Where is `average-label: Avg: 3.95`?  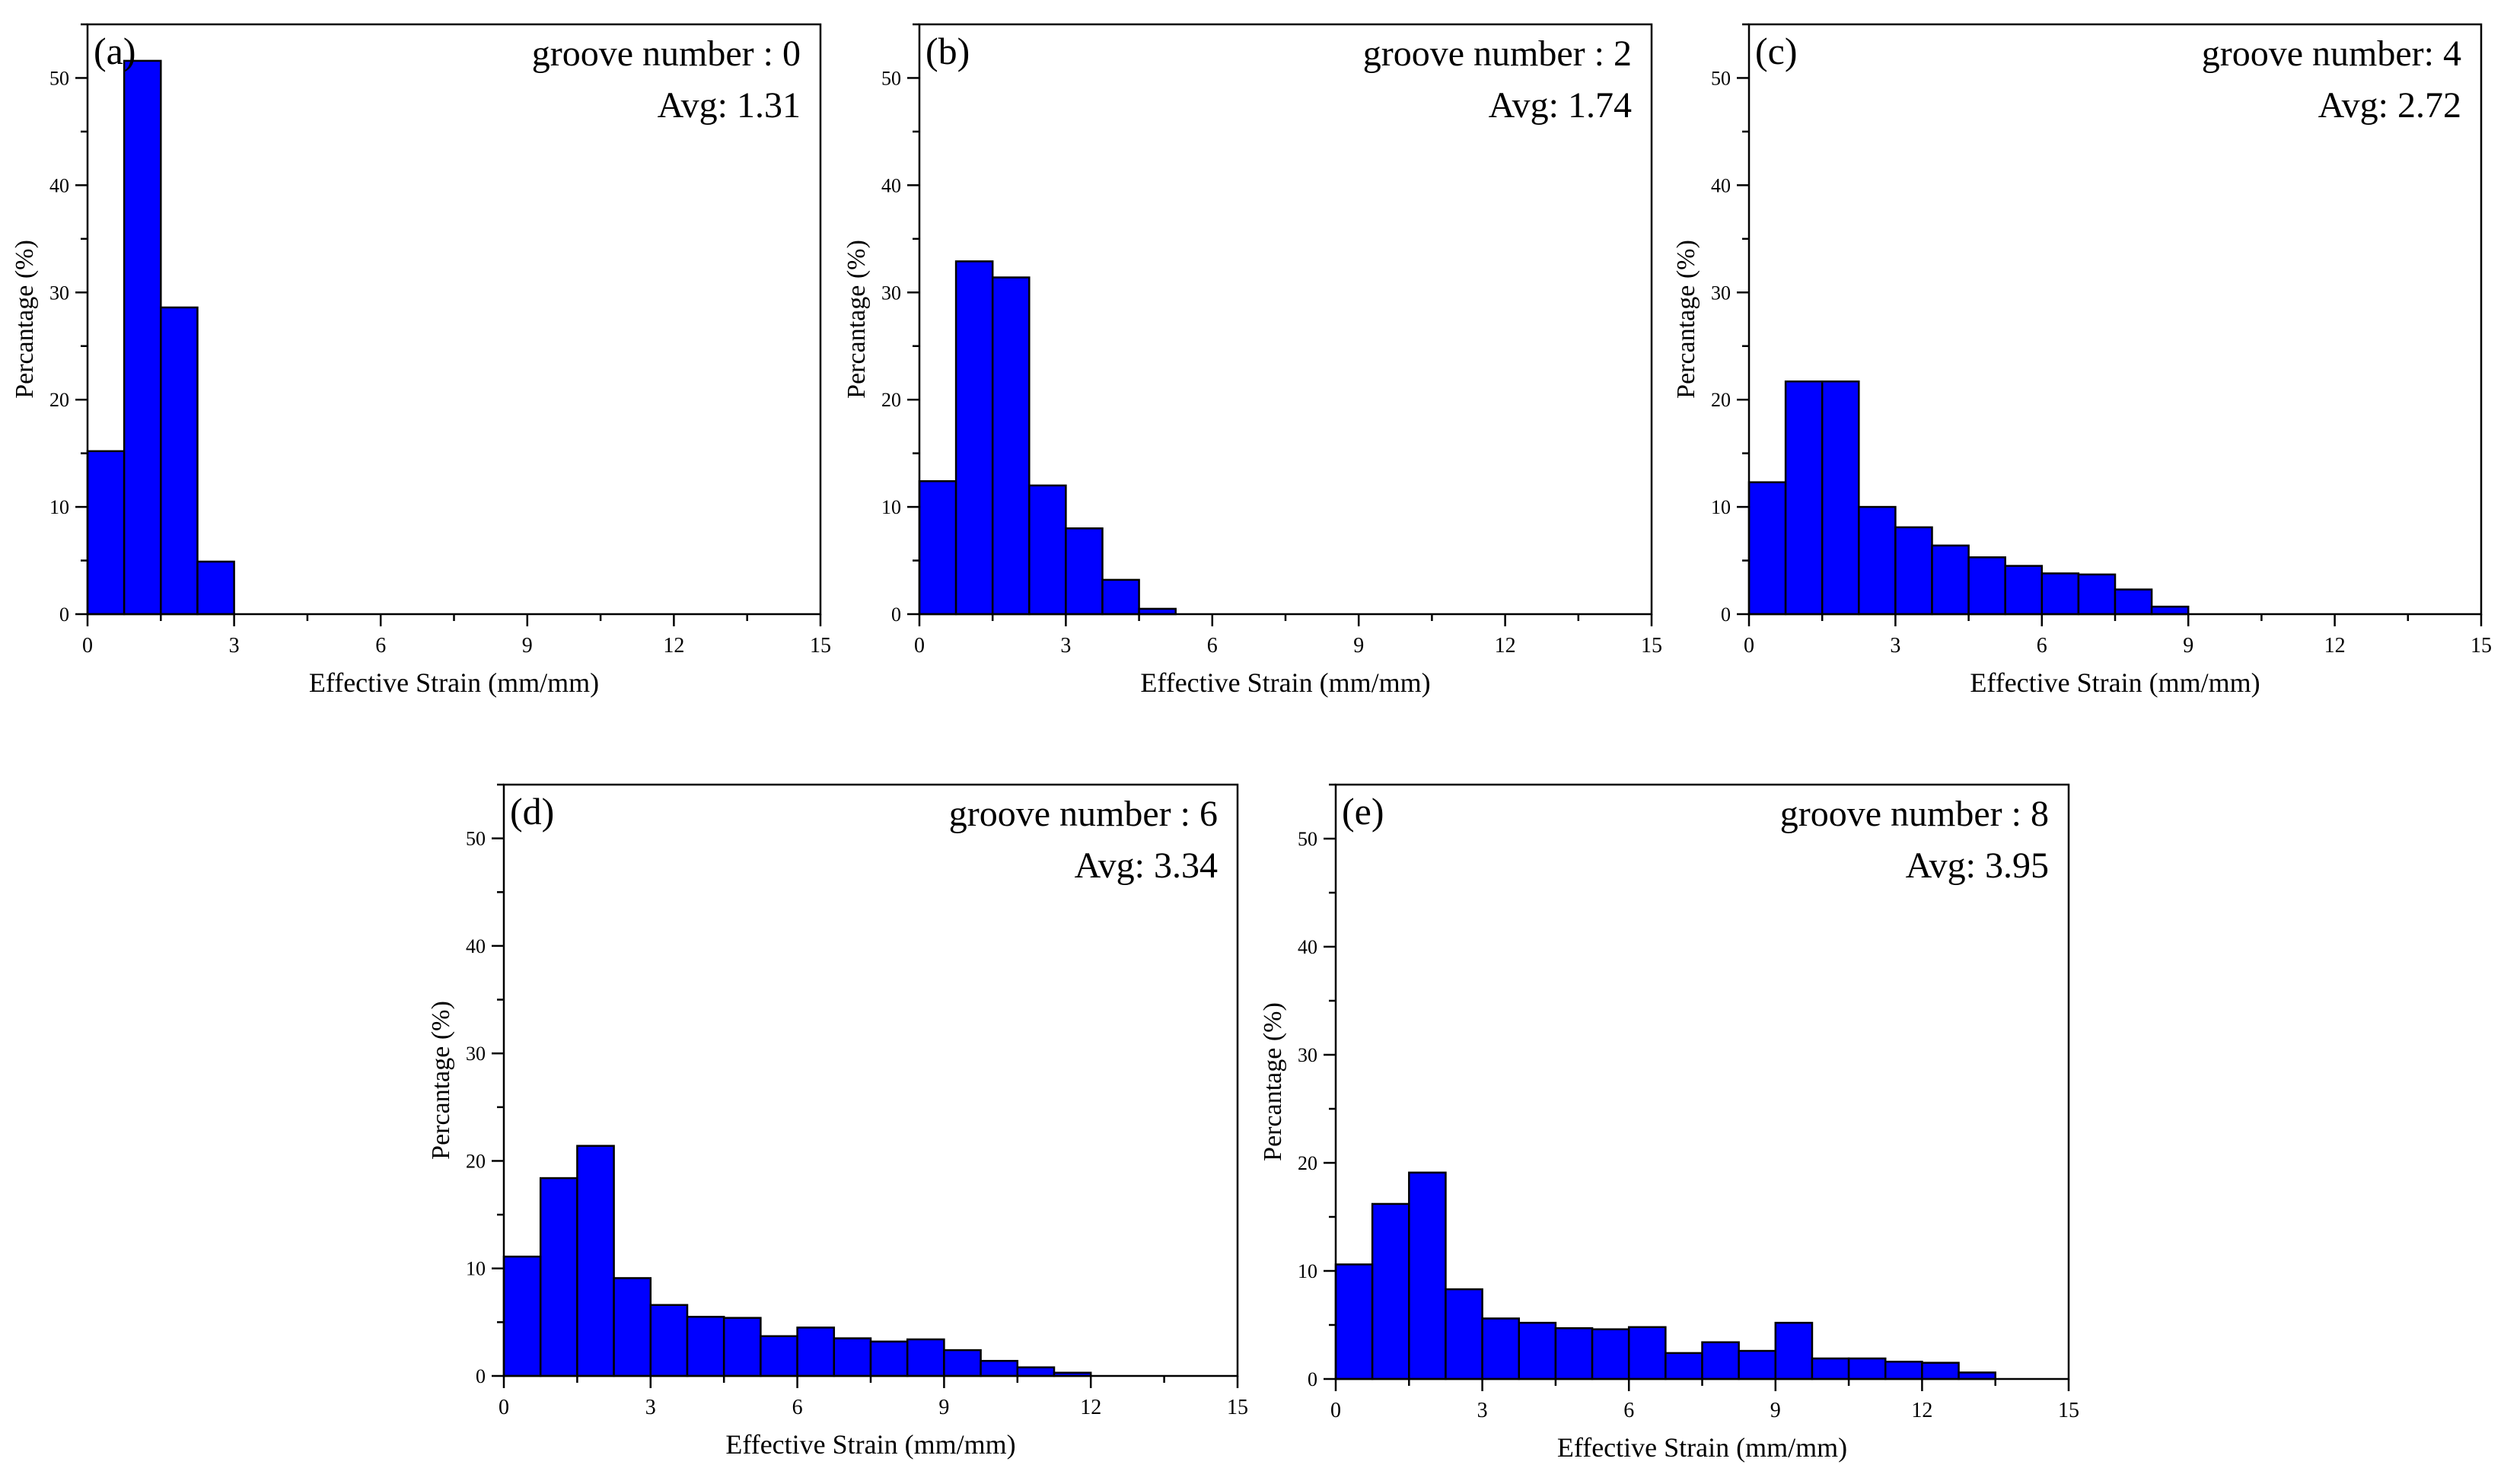 average-label: Avg: 3.95 is located at coordinates (1977, 865).